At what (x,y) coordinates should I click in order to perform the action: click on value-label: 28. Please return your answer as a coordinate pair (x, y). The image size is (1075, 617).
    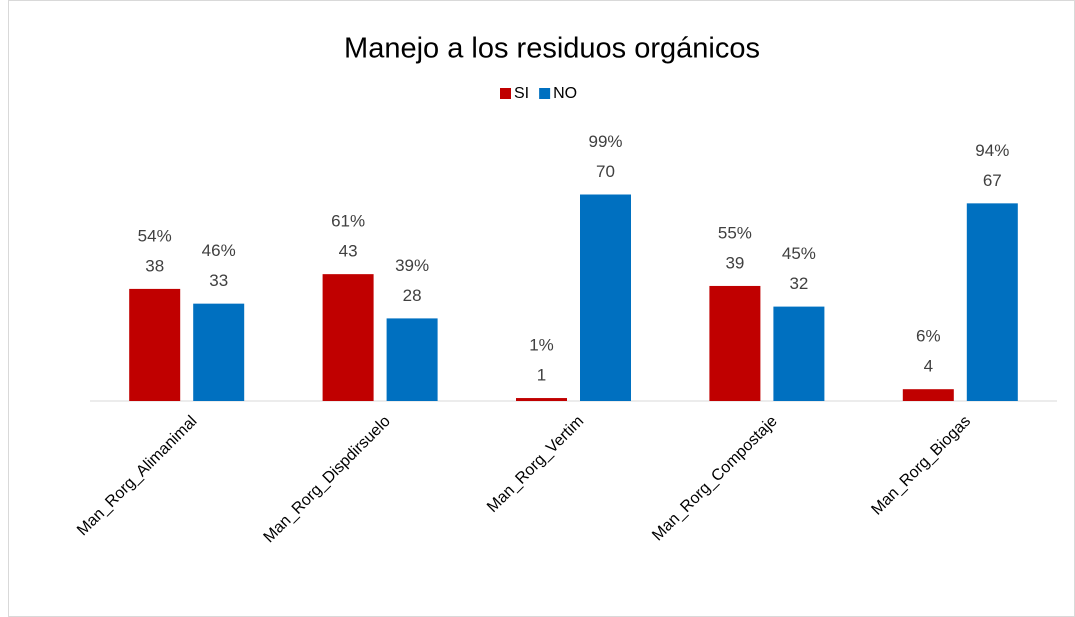
    Looking at the image, I should click on (412, 295).